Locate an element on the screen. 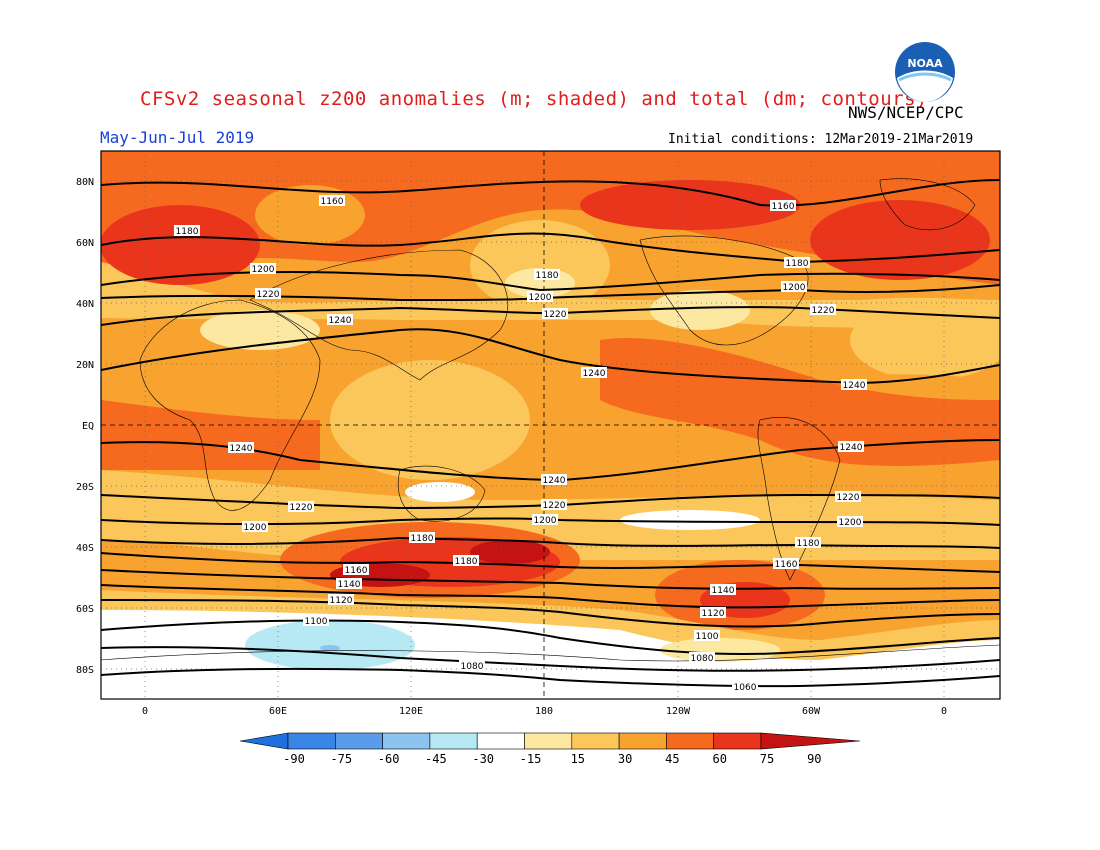 The height and width of the screenshot is (850, 1100). colorbar-label: 45 is located at coordinates (672, 759).